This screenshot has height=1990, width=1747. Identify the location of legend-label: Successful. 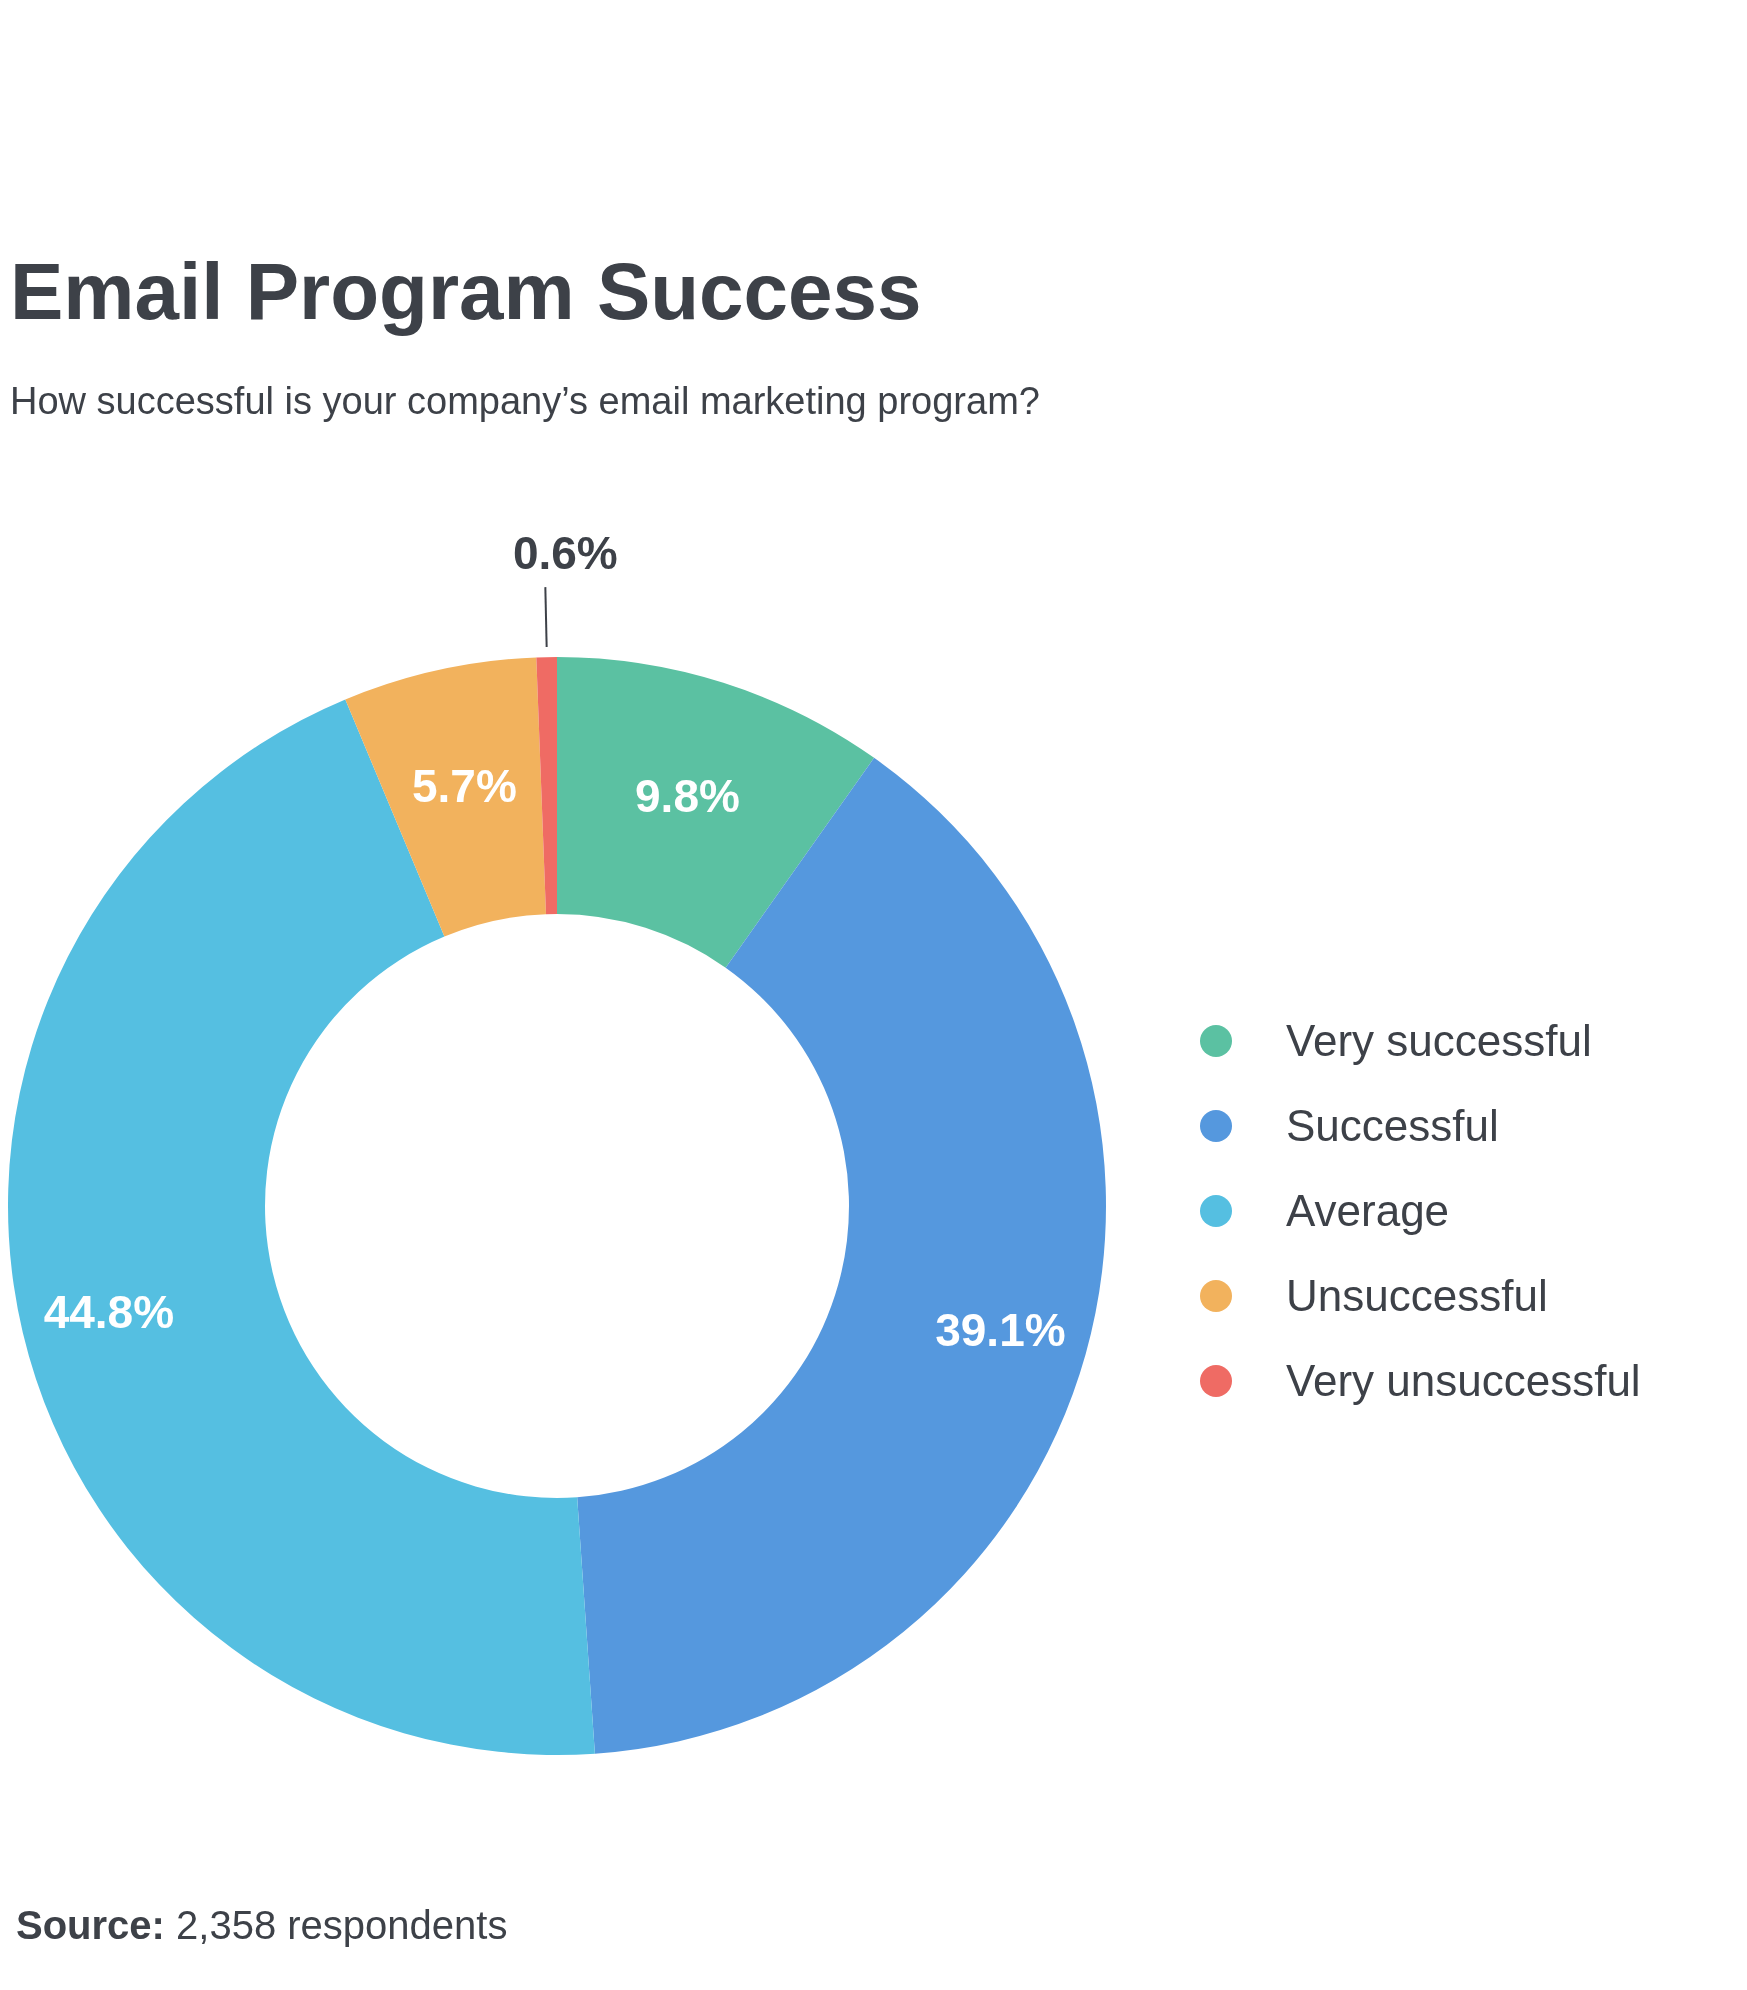
(1392, 1125).